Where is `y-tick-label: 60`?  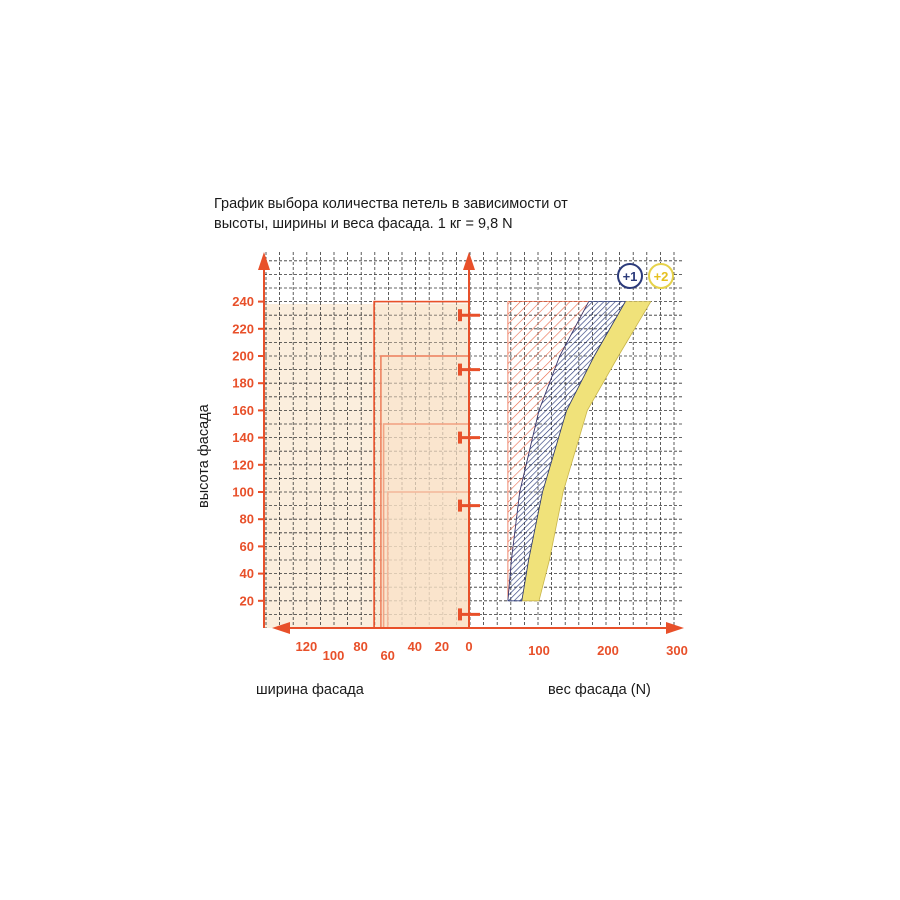 y-tick-label: 60 is located at coordinates (247, 546).